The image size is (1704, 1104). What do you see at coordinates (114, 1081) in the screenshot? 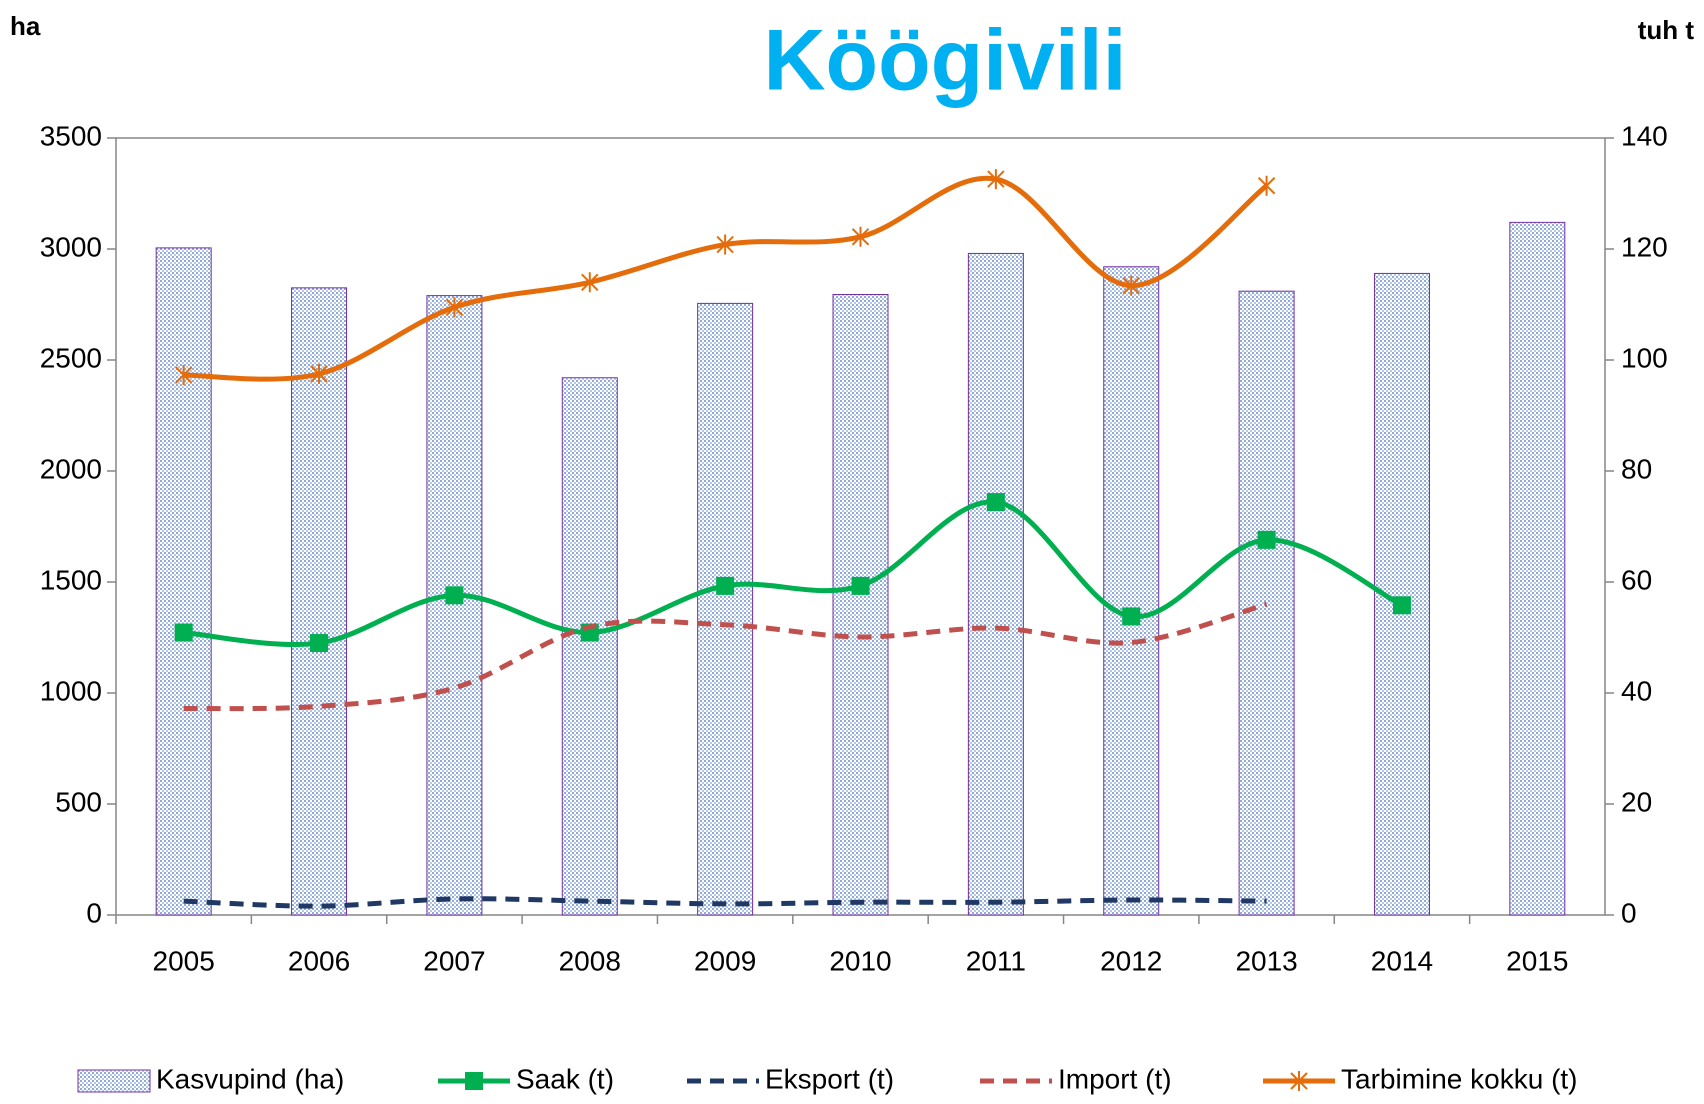
I see `legend-swatch` at bounding box center [114, 1081].